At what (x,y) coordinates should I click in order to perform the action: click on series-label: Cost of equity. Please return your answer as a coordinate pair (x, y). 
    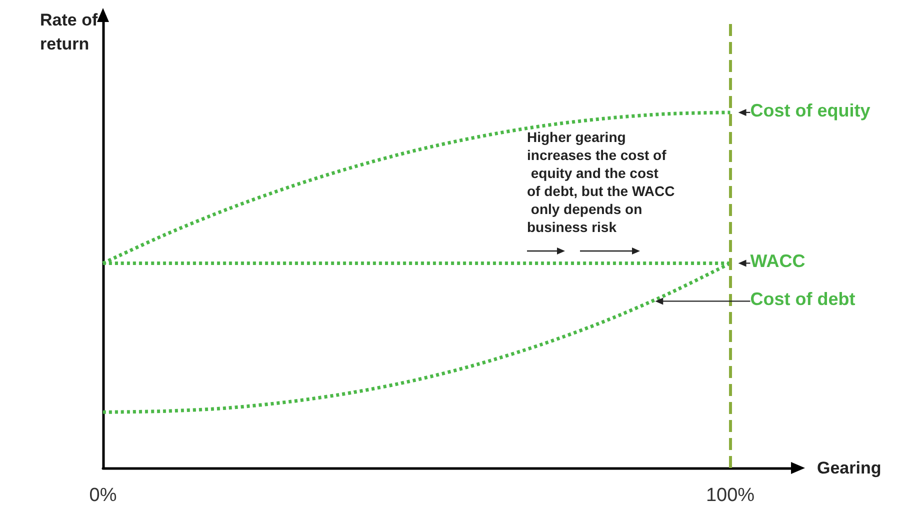
    Looking at the image, I should click on (810, 110).